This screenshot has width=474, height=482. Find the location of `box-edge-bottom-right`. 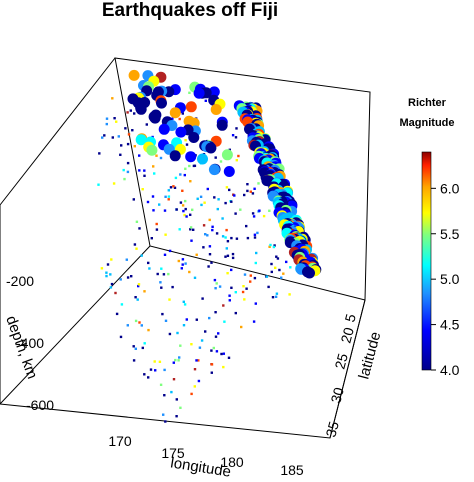

box-edge-bottom-right is located at coordinates (347, 369).